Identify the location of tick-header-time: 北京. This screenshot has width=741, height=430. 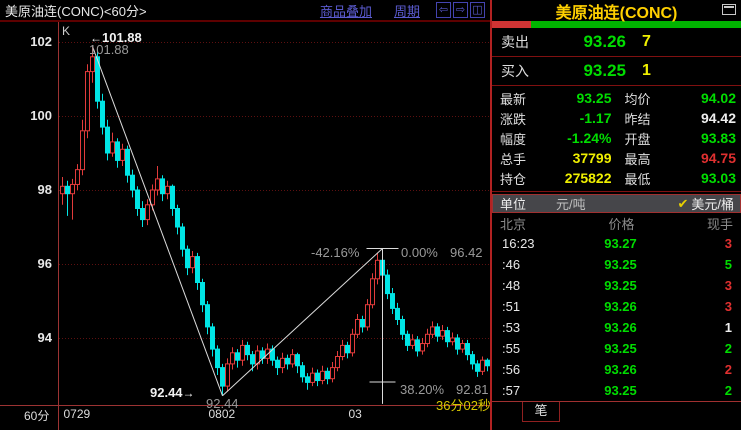
(513, 224).